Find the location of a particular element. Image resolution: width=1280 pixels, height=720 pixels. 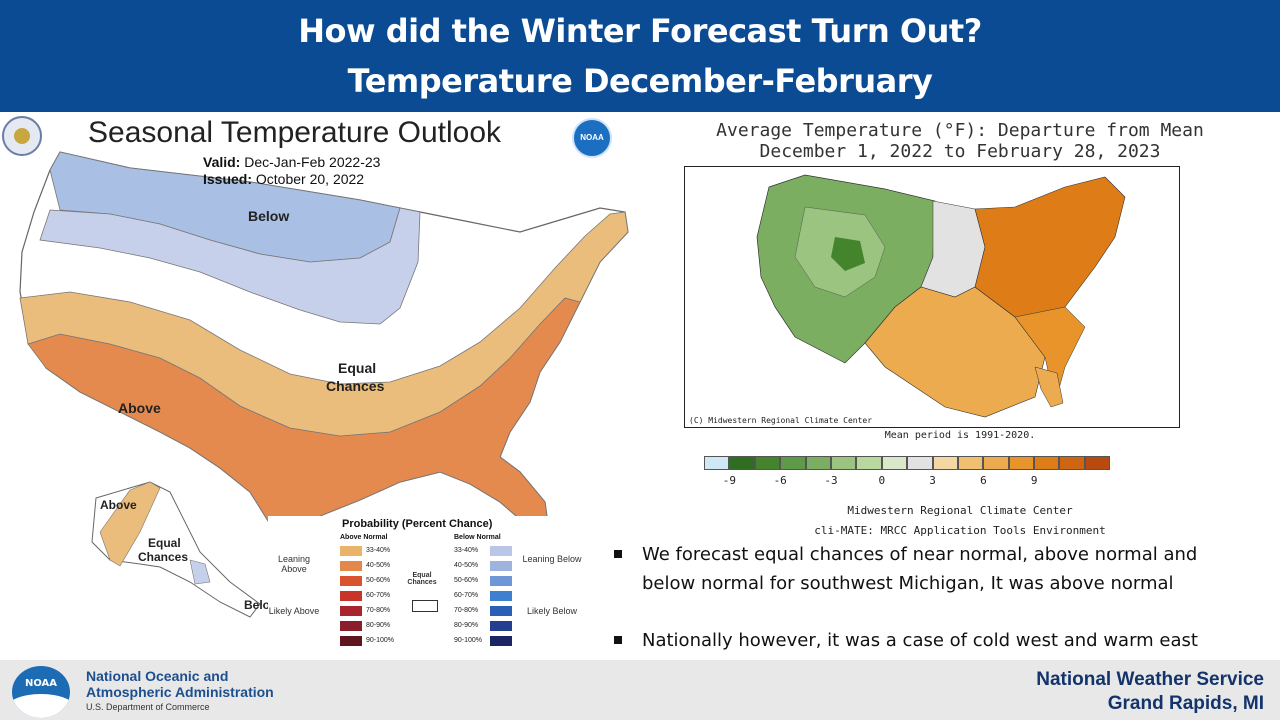

legend-equal-chances: Equal Chances is located at coordinates (422, 579).